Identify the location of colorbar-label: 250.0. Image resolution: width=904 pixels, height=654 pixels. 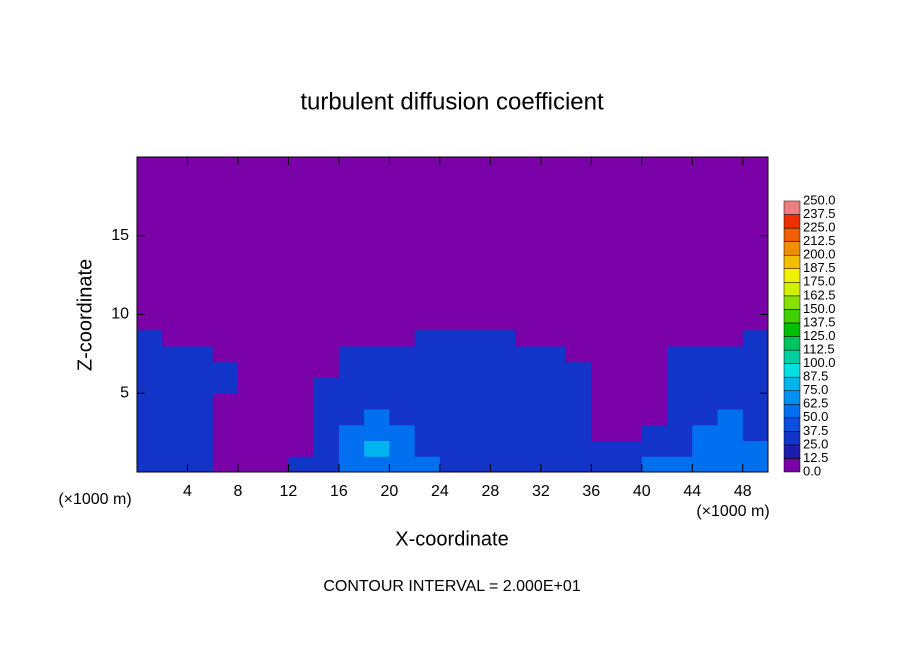
(819, 199).